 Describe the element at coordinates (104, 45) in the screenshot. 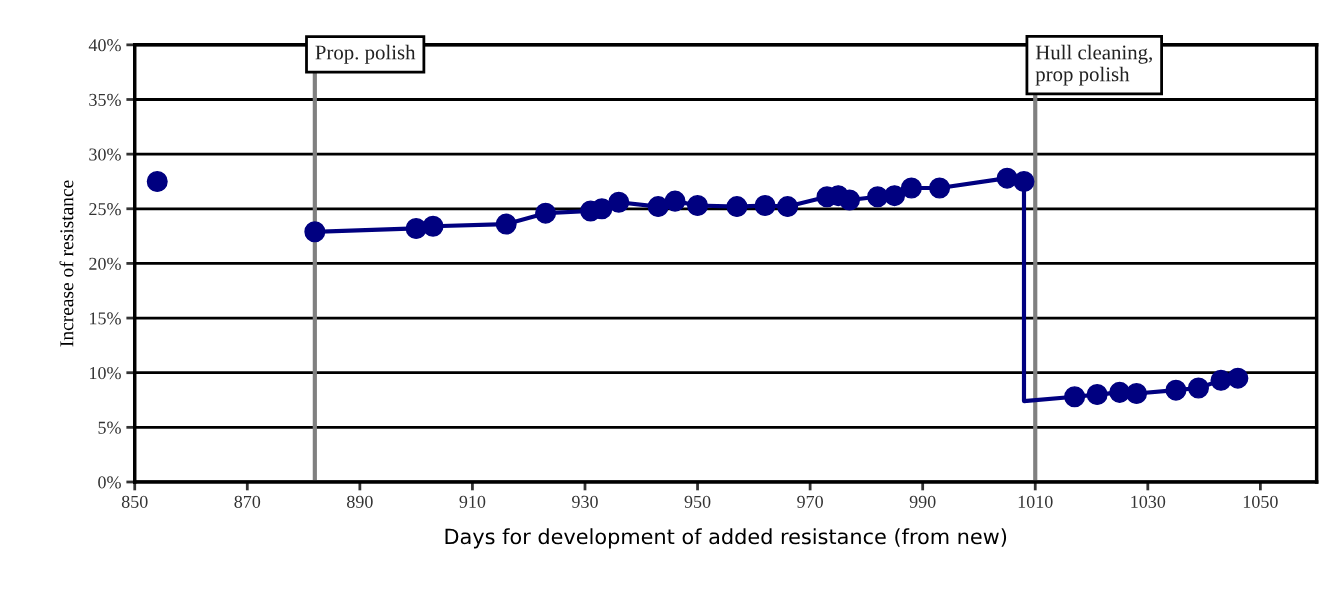

I see `y-tick-label: 40%` at that location.